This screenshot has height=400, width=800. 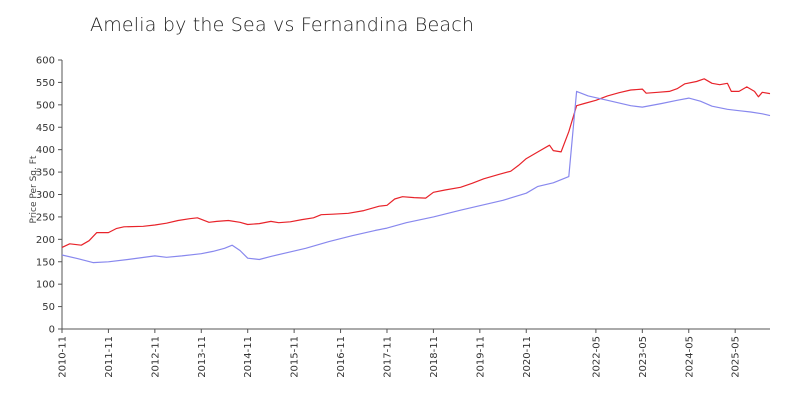 I want to click on y-tick-label: 600, so click(x=45, y=61).